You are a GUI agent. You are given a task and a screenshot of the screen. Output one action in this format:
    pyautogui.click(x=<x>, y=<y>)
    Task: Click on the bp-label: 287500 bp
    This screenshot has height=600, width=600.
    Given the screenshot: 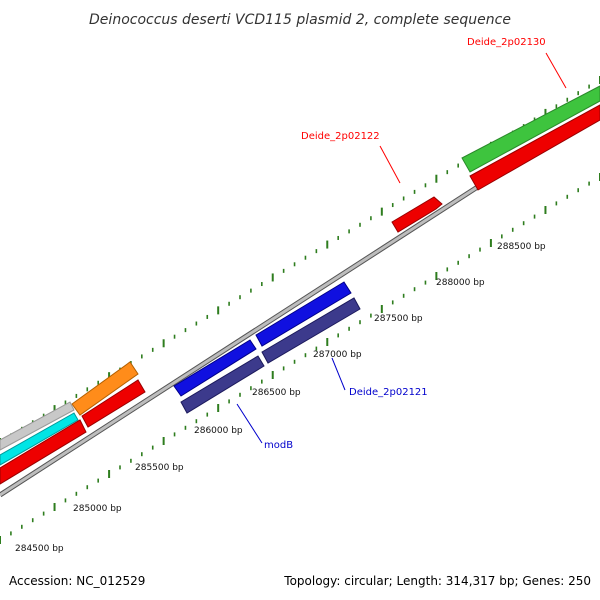 What is the action you would take?
    pyautogui.click(x=398, y=319)
    